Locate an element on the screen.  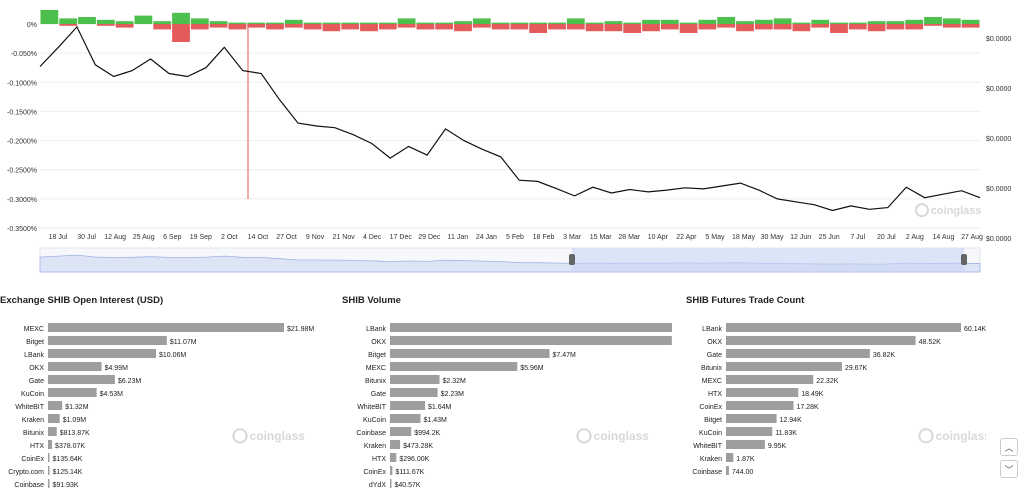
bar-value-label: $4.53M is located at coordinates (112, 394).